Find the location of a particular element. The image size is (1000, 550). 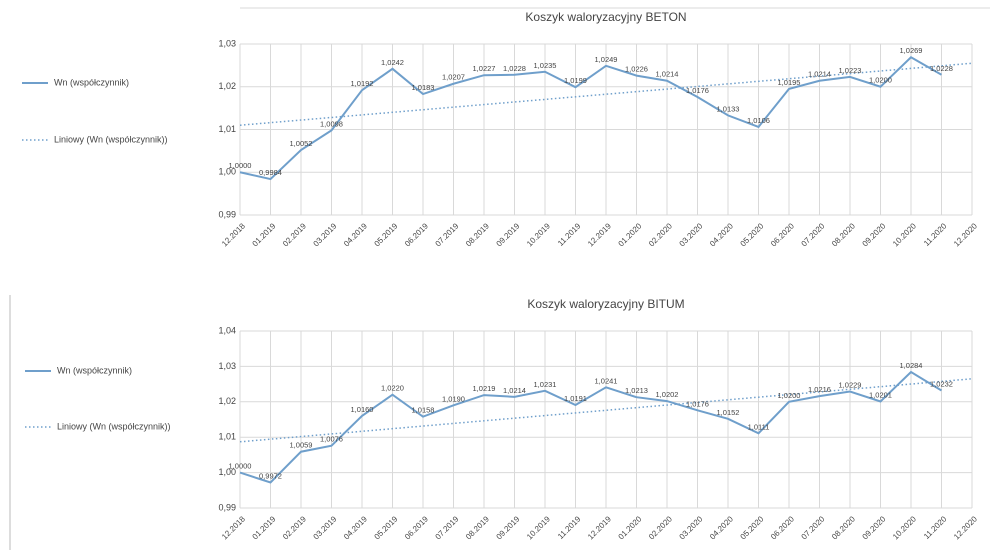

data-label: 1,0176 is located at coordinates (697, 90).